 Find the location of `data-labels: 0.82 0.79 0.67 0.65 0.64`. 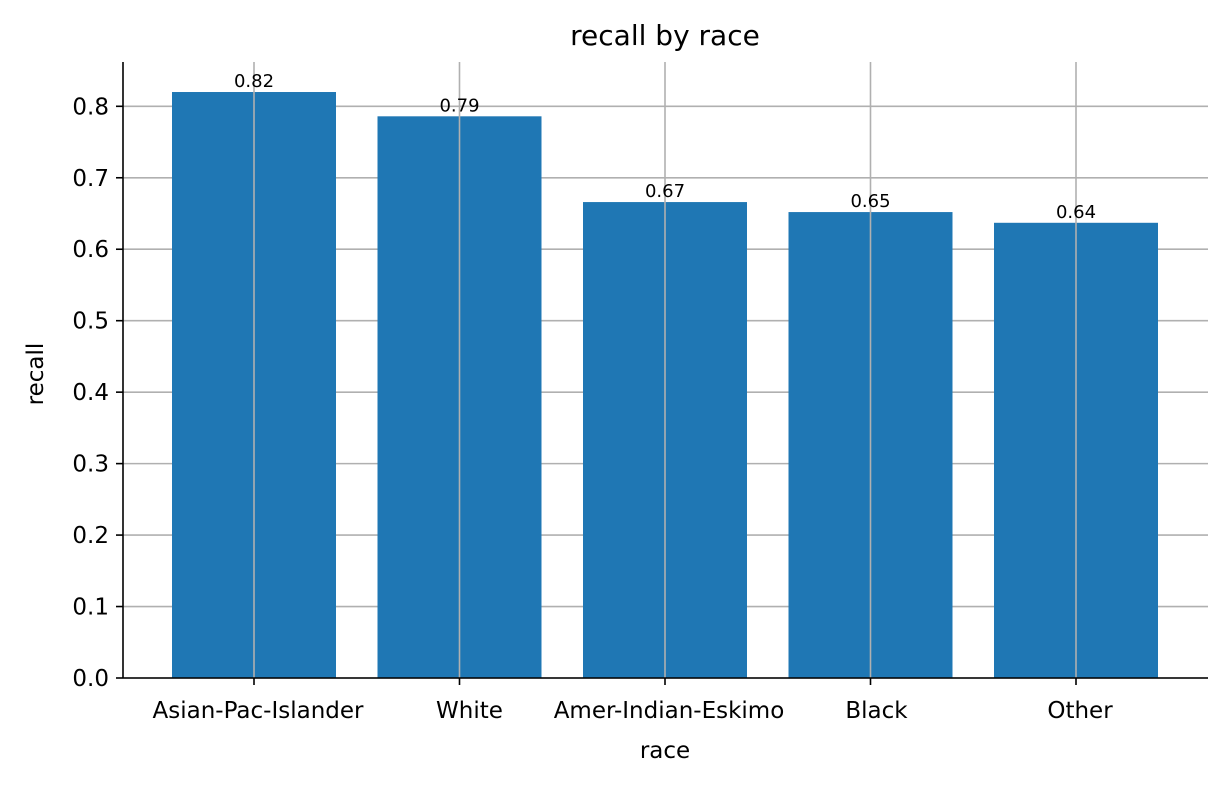

data-labels: 0.82 0.79 0.67 0.65 0.64 is located at coordinates (665, 147).